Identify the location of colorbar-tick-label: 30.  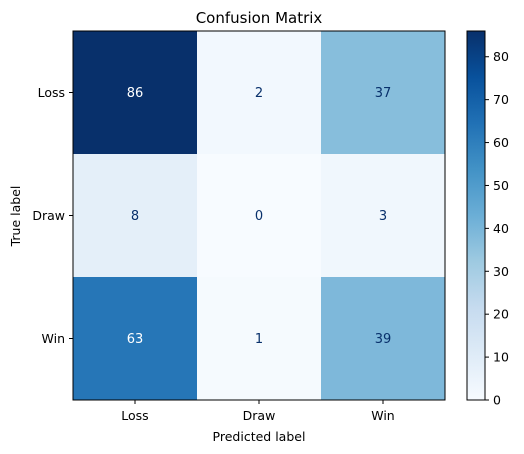
(501, 271).